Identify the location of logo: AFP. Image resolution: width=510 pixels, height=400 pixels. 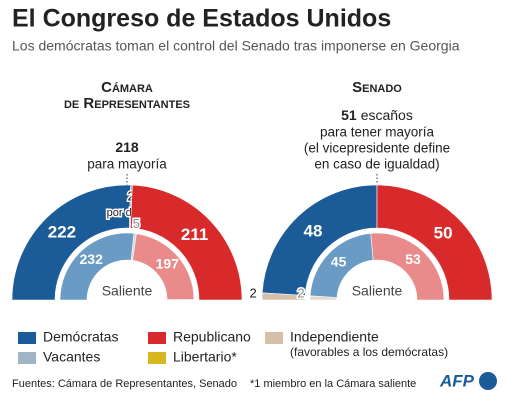
(457, 380).